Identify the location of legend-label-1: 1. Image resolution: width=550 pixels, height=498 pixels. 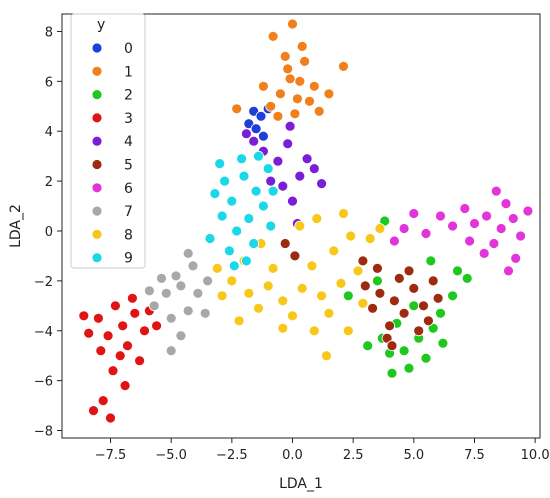
(128, 72).